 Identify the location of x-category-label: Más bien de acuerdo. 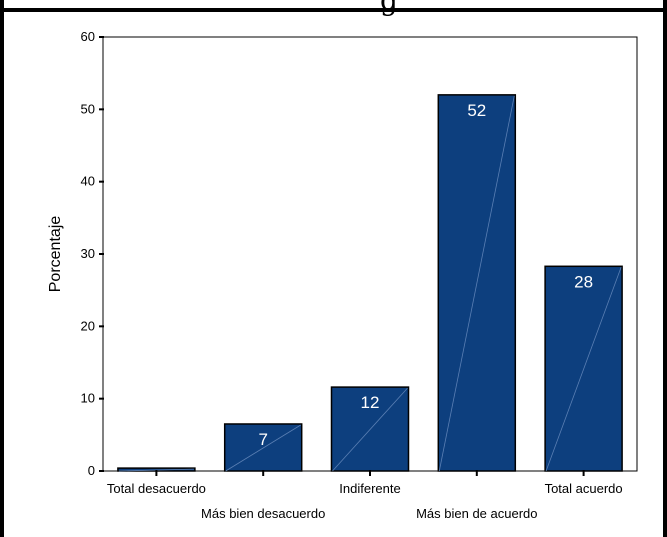
(476, 513).